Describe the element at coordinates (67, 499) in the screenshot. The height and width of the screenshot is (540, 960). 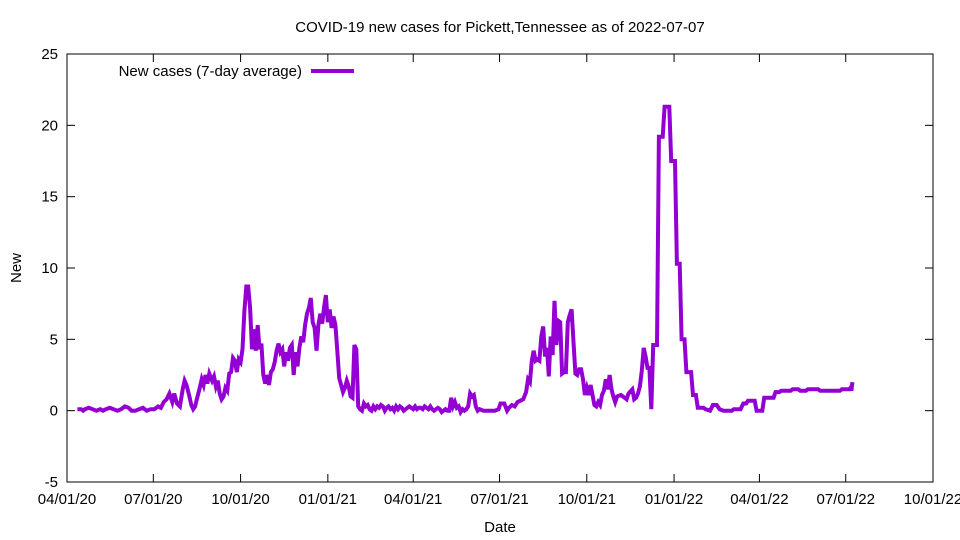
I see `x-tick-label: 04/01/20` at that location.